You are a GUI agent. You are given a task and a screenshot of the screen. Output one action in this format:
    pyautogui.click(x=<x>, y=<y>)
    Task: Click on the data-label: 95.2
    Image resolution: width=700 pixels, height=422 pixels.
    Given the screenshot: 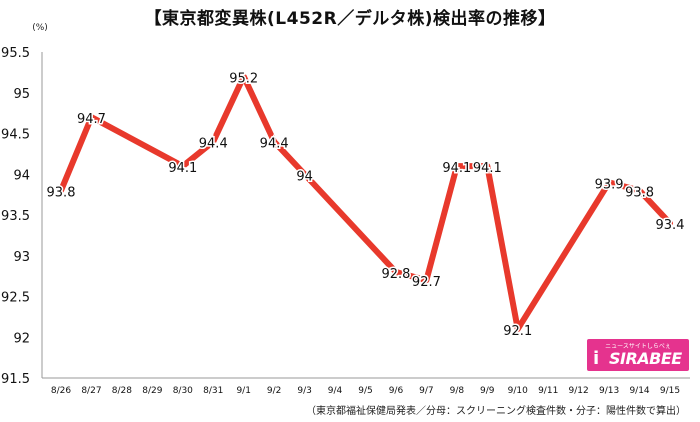 What is the action you would take?
    pyautogui.click(x=243, y=78)
    